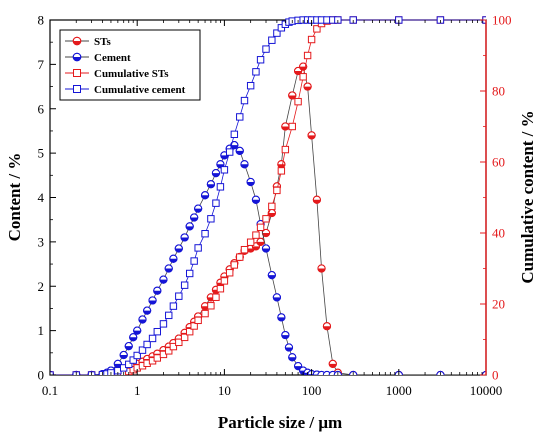 Image resolution: width=550 pixels, height=439 pixels. I want to click on legend-marker-fill, so click(77, 43).